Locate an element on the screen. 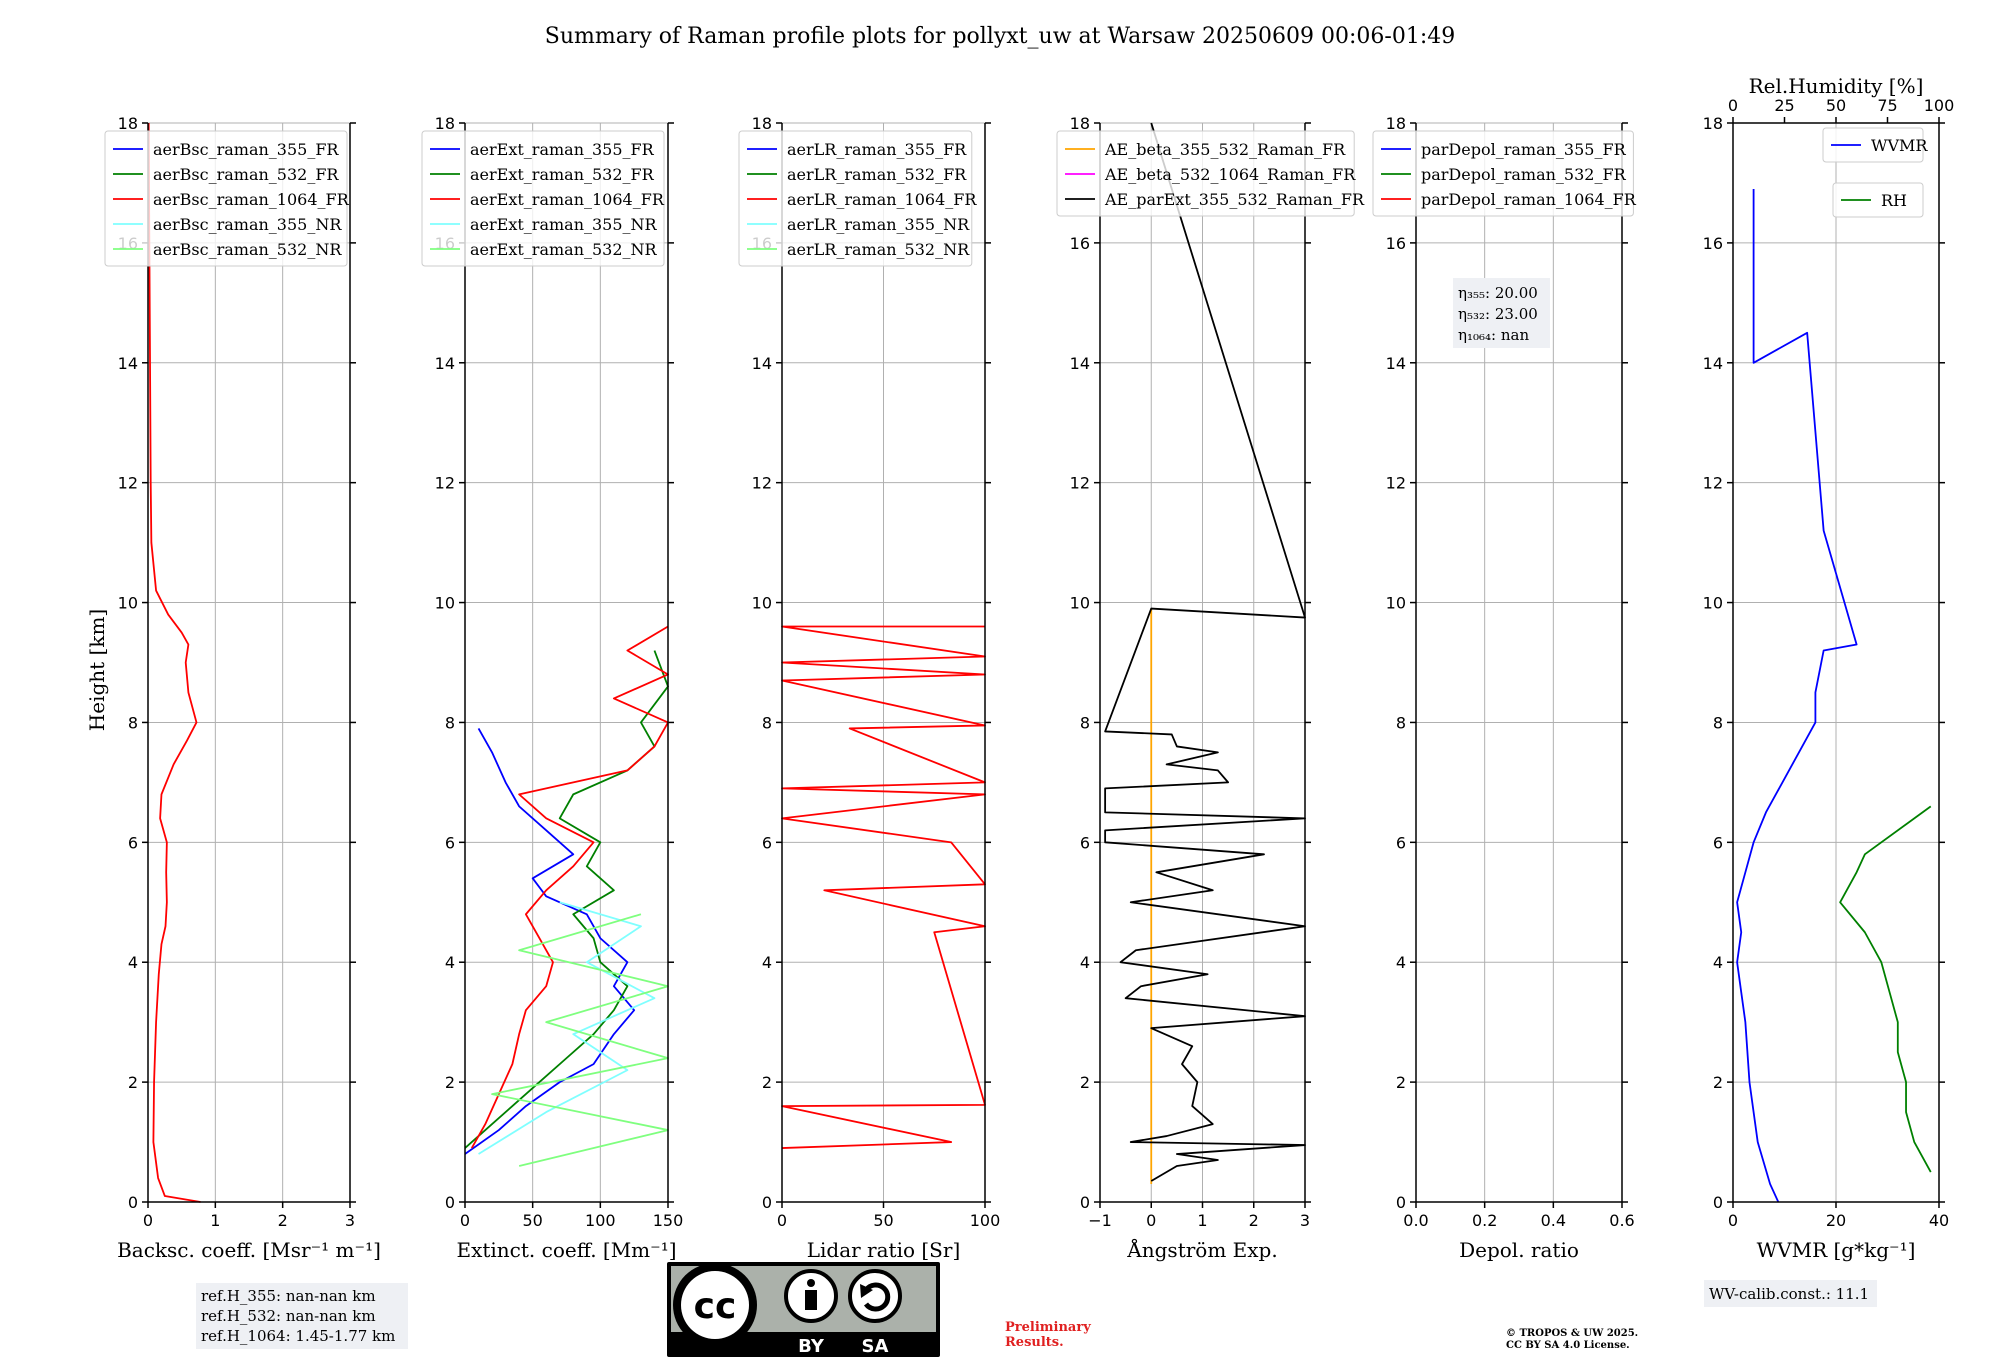 This screenshot has width=2000, height=1360. preliminary-label-1: Preliminary is located at coordinates (1048, 1327).